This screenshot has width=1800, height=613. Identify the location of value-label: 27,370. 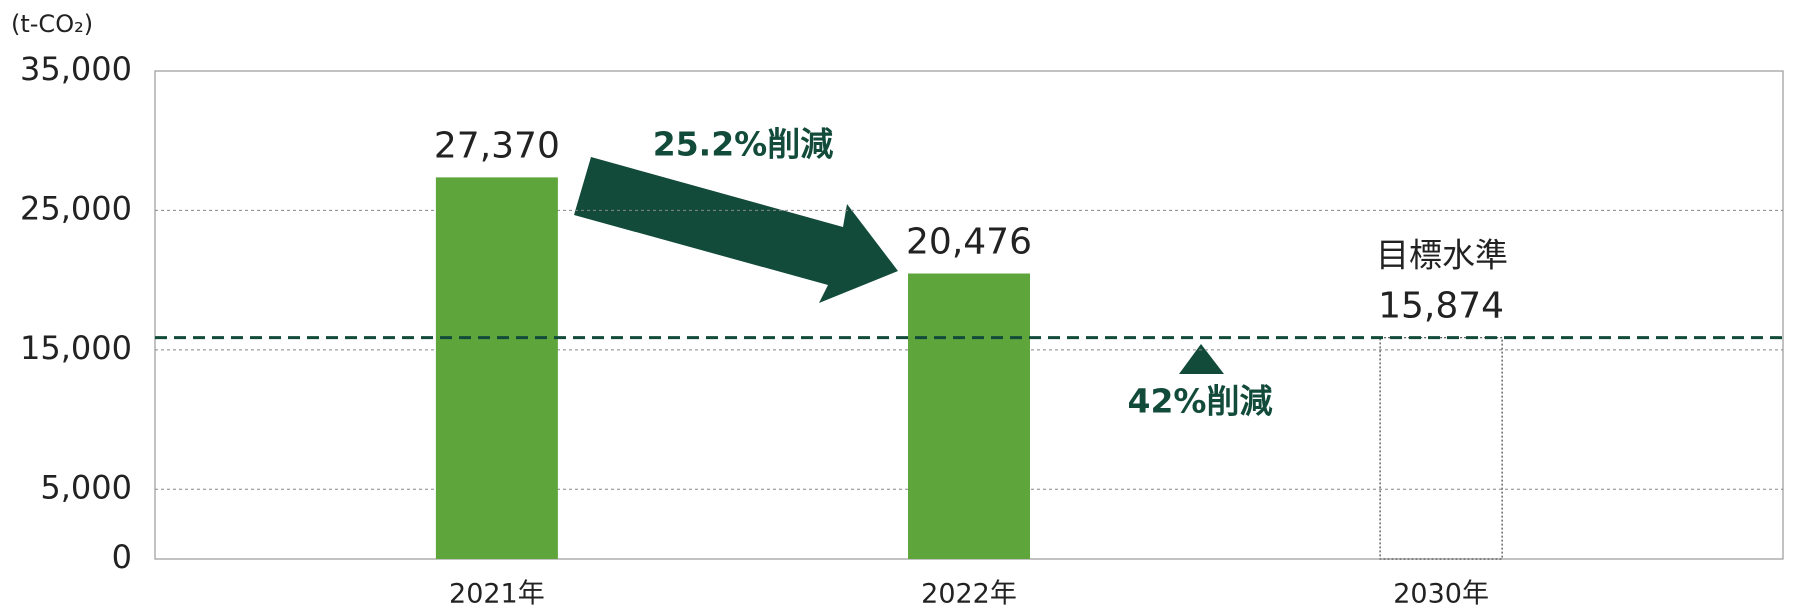
(497, 145).